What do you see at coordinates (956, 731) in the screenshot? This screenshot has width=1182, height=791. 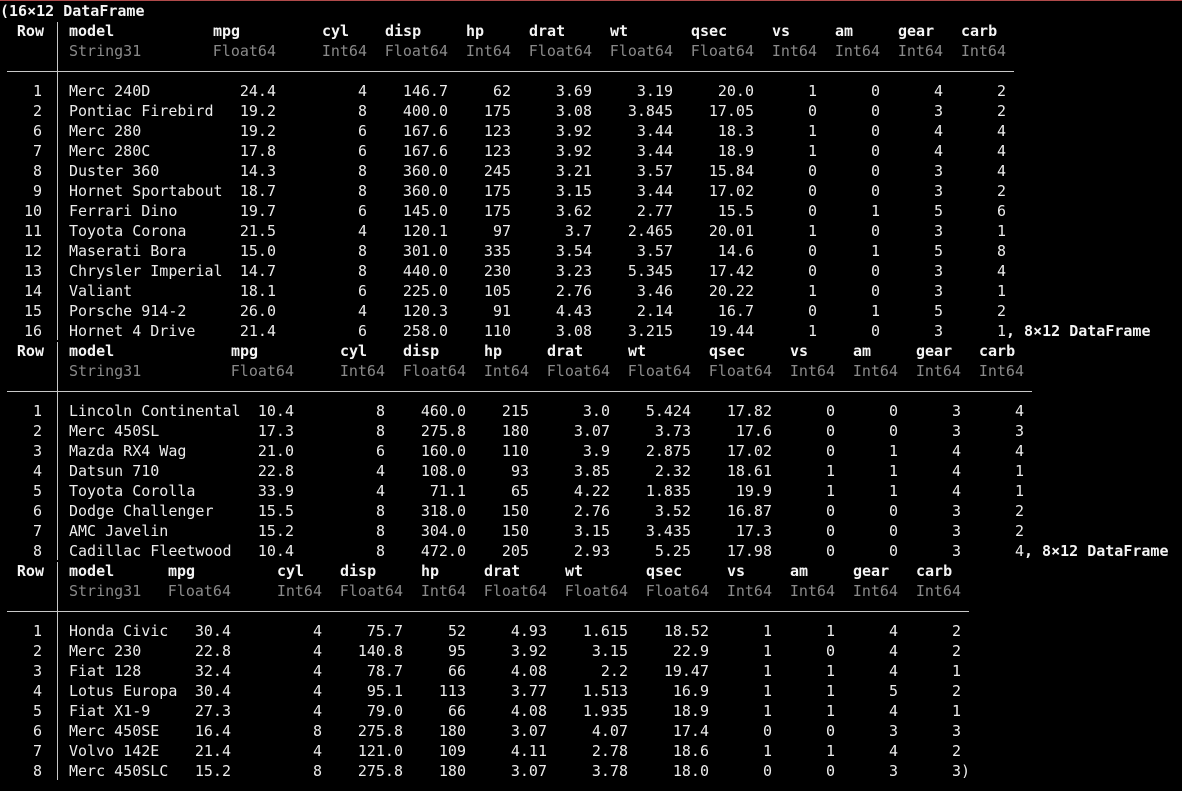 I see `cell-carb: 3` at bounding box center [956, 731].